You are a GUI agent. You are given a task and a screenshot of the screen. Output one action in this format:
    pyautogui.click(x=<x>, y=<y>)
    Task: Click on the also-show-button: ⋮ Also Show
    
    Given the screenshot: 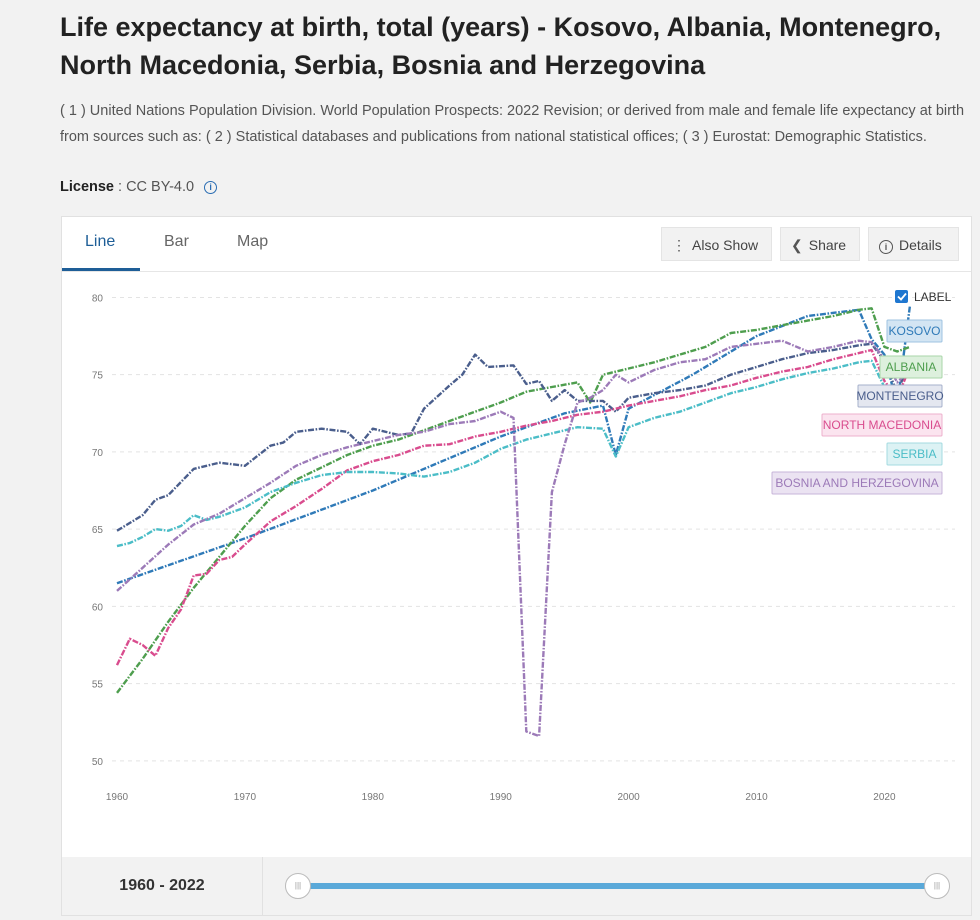 What is the action you would take?
    pyautogui.click(x=716, y=244)
    